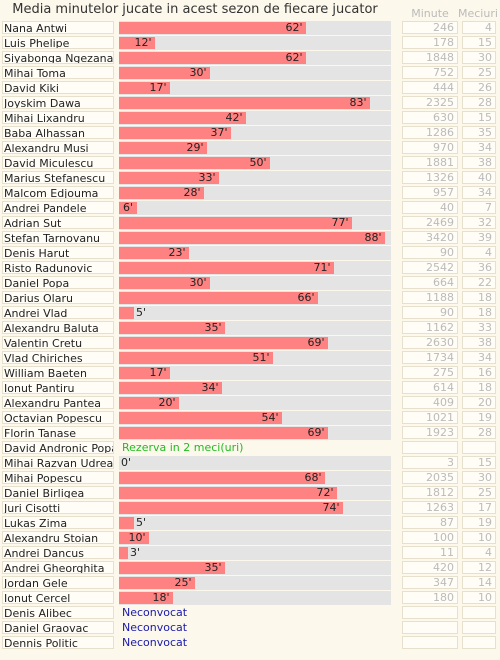 This screenshot has height=660, width=500. What do you see at coordinates (58, 42) in the screenshot?
I see `player-name: Luis Phelipe` at bounding box center [58, 42].